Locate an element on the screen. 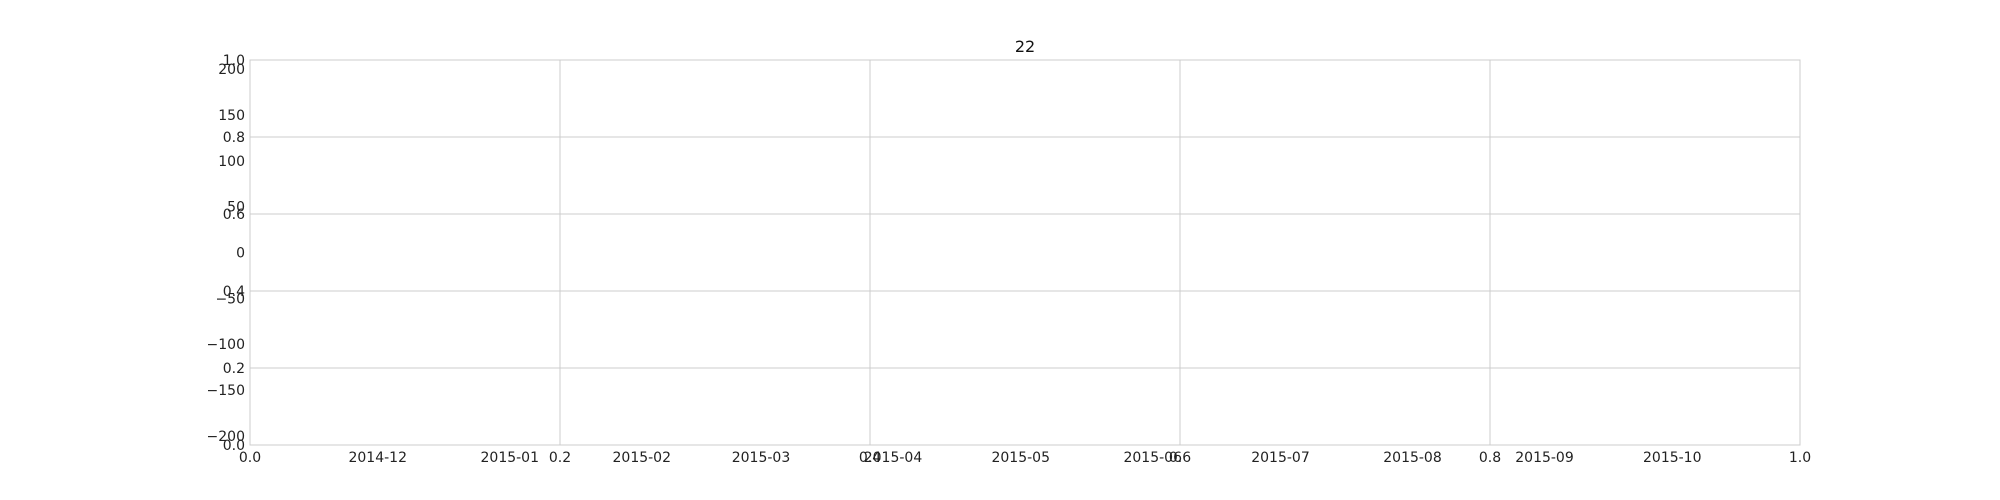 This screenshot has width=2000, height=500. value-y-ticks: 200 150 100 50 0 −50 −100 −150 −200 is located at coordinates (226, 253).